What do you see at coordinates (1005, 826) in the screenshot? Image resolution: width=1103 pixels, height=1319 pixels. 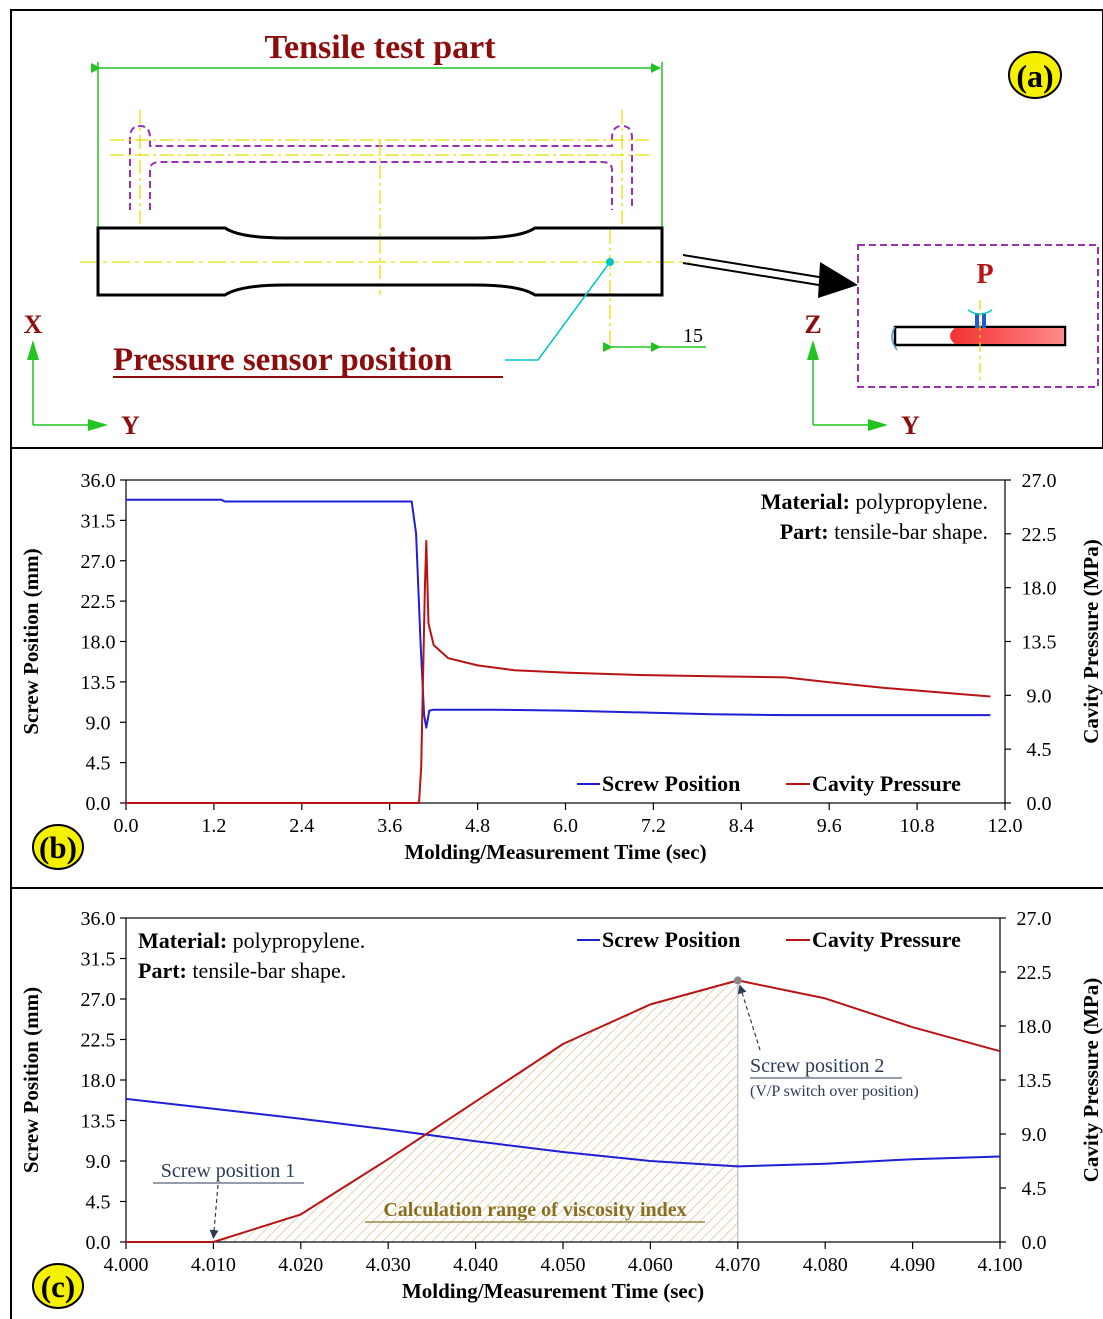 I see `x-tick-label: 12.0` at bounding box center [1005, 826].